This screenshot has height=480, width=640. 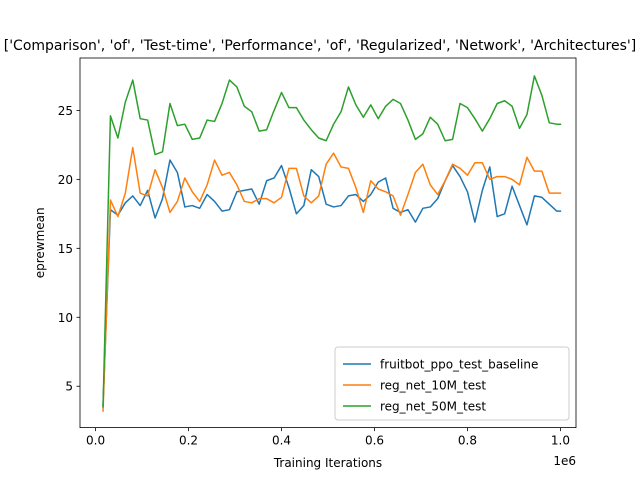 I want to click on x-tick-label: 0.2, so click(x=188, y=441).